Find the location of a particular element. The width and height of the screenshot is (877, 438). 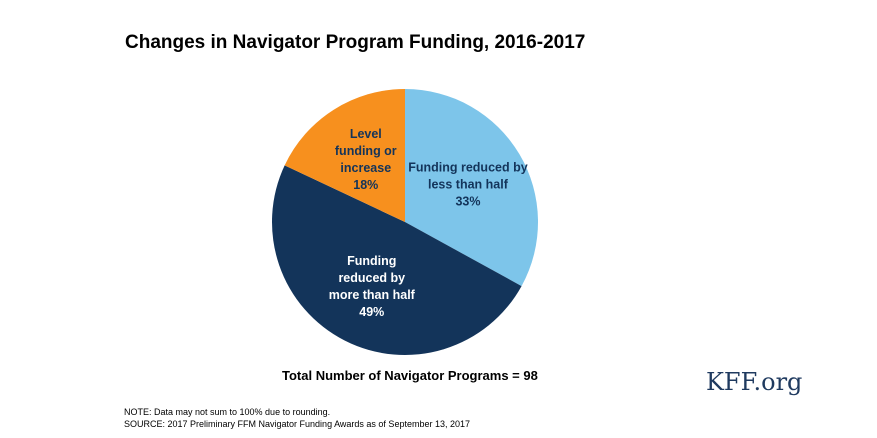

slice-value: 49% is located at coordinates (372, 312).